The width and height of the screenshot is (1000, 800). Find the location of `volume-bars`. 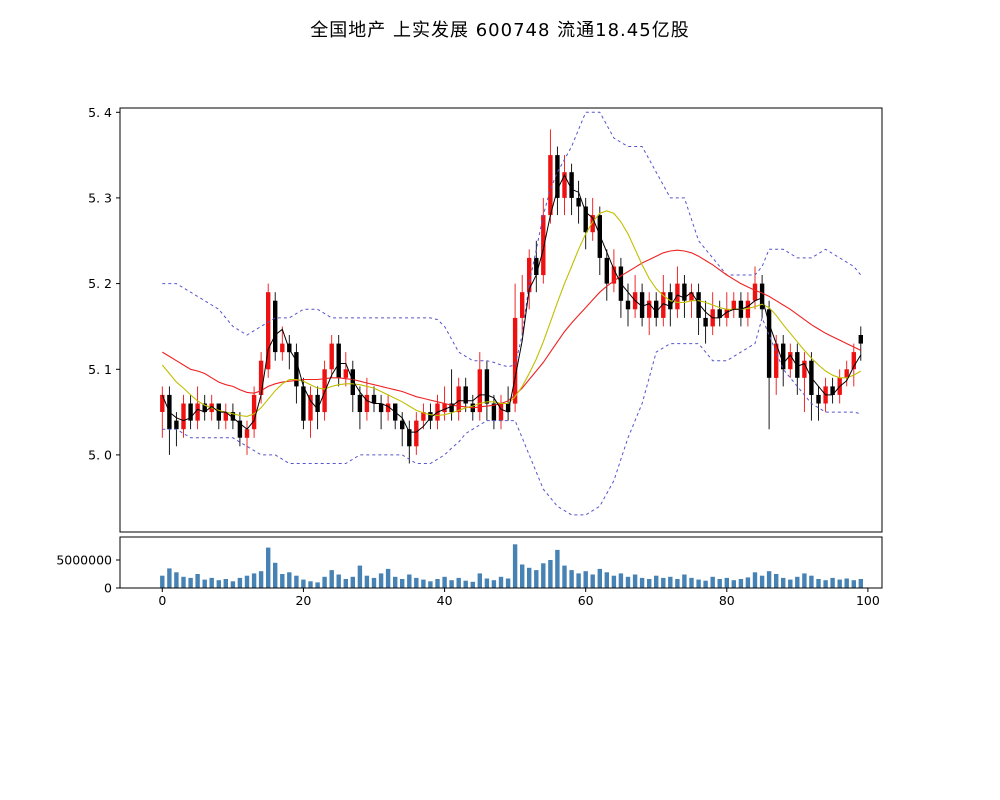

volume-bars is located at coordinates (511, 566).